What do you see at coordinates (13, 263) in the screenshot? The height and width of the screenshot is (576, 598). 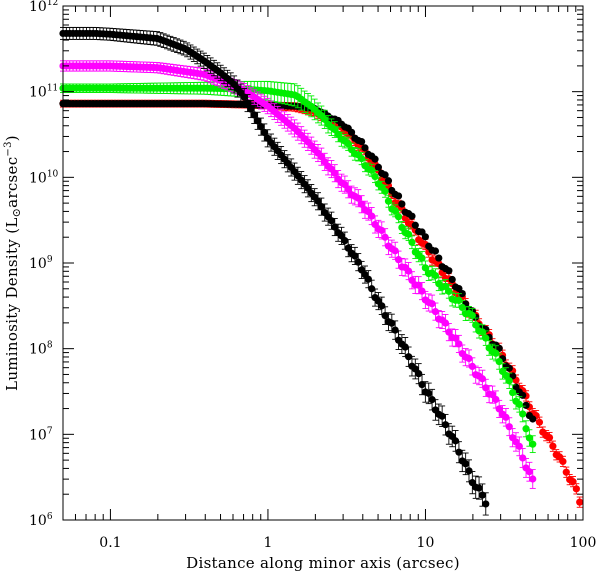 I see `y-axis-label: Luminosity Density (L⊙arcsec−3)` at bounding box center [13, 263].